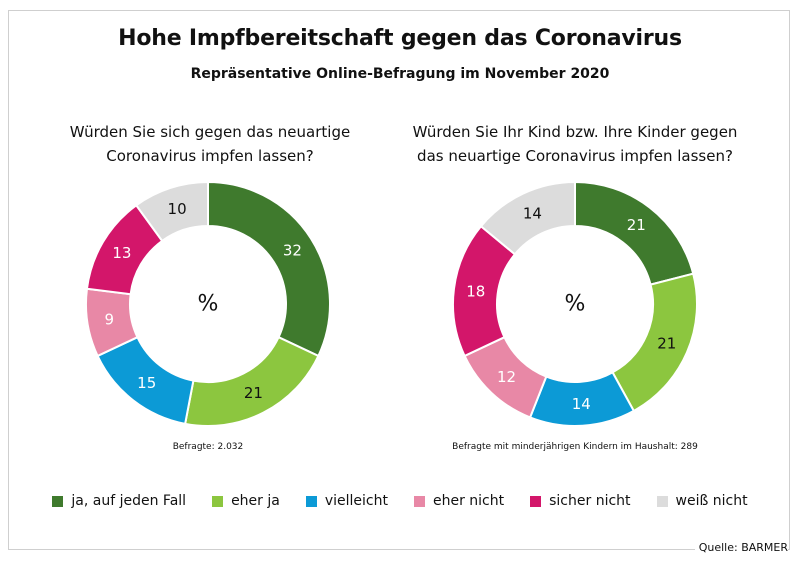 The height and width of the screenshot is (565, 800). I want to click on legend-item-vielleicht: vielleicht, so click(346, 501).